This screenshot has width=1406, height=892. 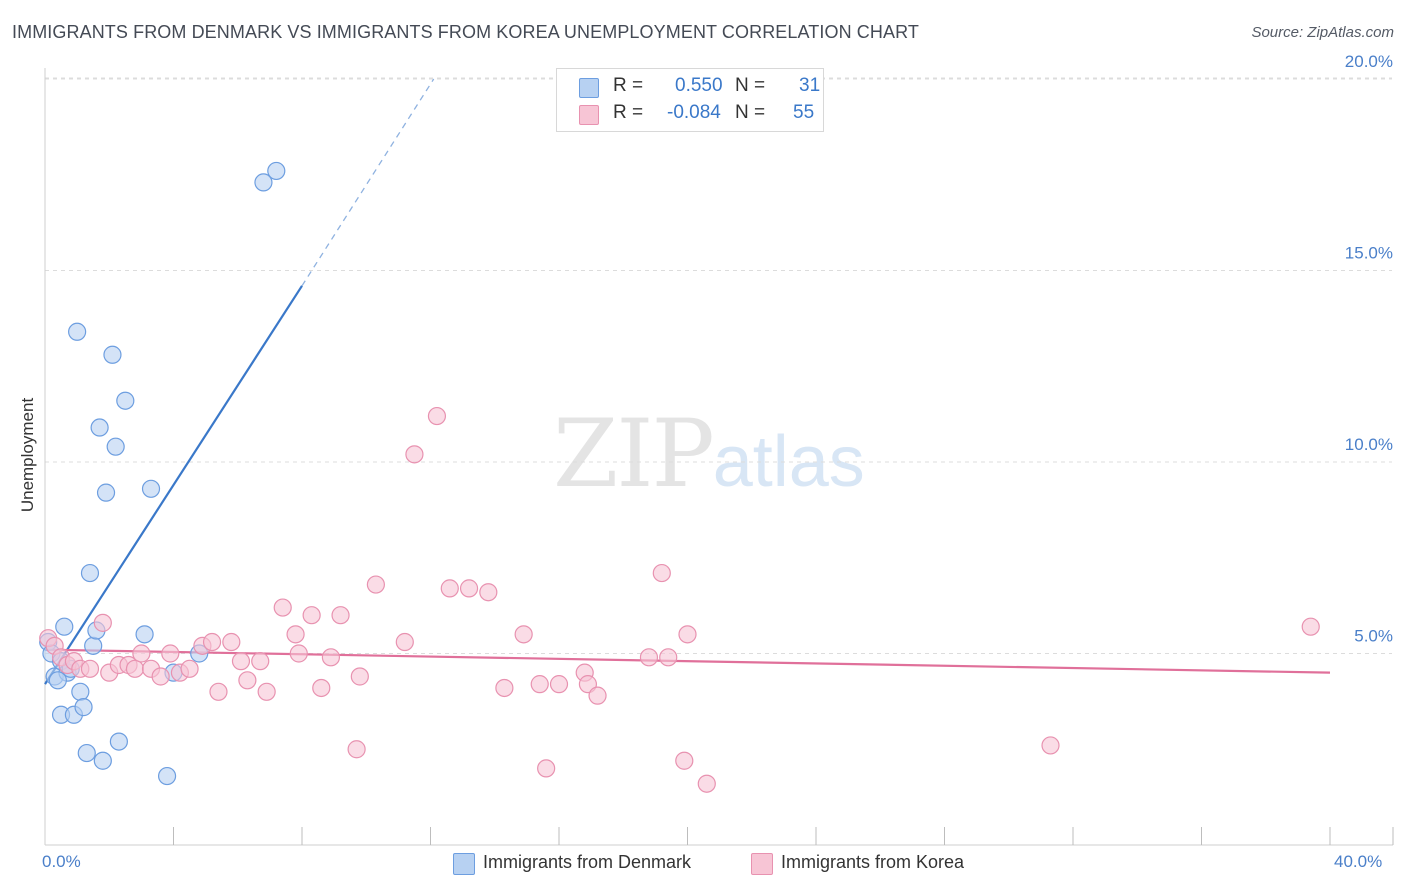 What do you see at coordinates (589, 115) in the screenshot?
I see `legend-swatch-korea` at bounding box center [589, 115].